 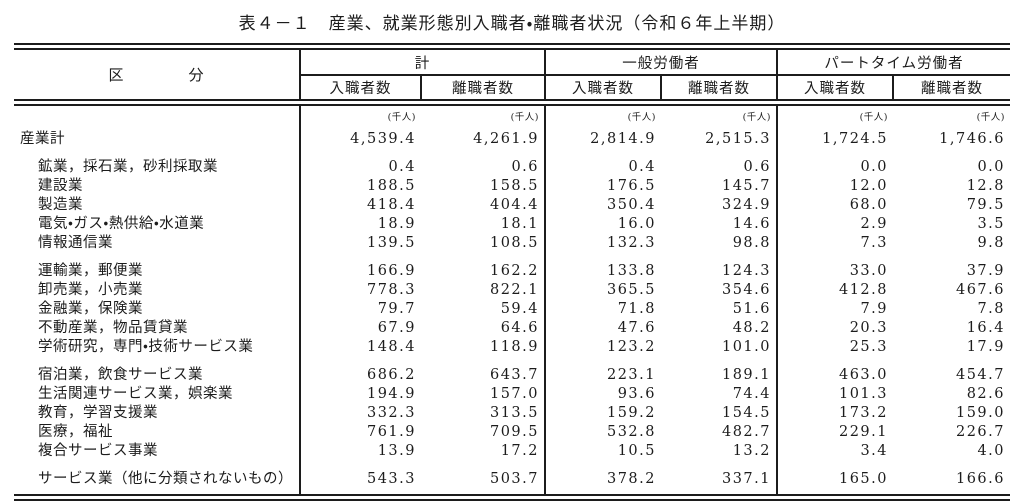 What do you see at coordinates (423, 59) in the screenshot?
I see `column-group-total: 計` at bounding box center [423, 59].